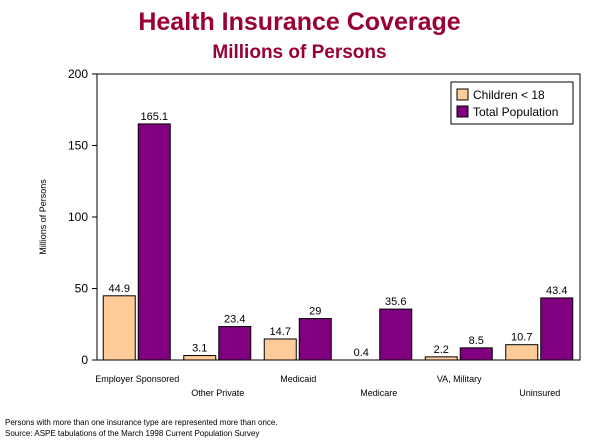 This screenshot has height=448, width=599. What do you see at coordinates (199, 349) in the screenshot?
I see `data-label-children-1: 3.1` at bounding box center [199, 349].